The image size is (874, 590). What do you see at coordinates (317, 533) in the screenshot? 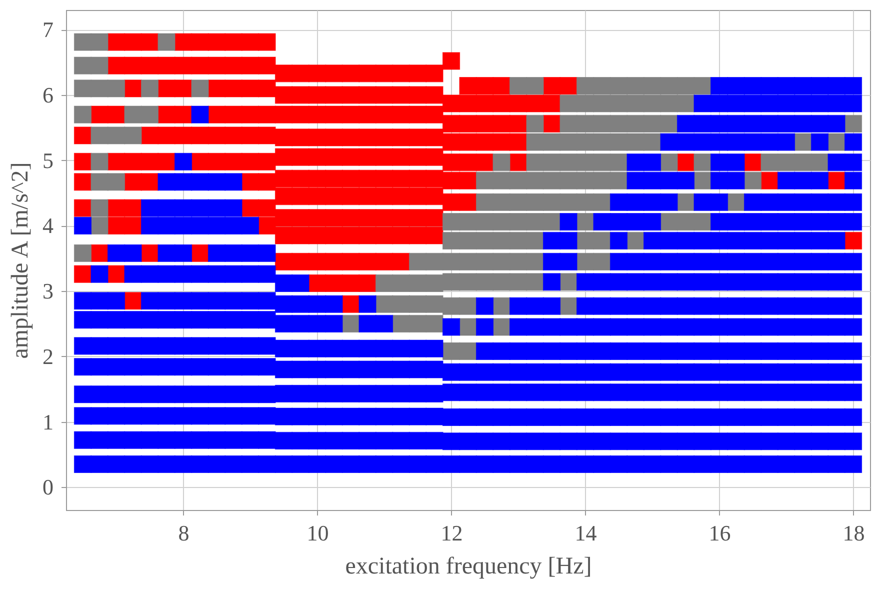
I see `x-tick-label: 10` at bounding box center [317, 533].